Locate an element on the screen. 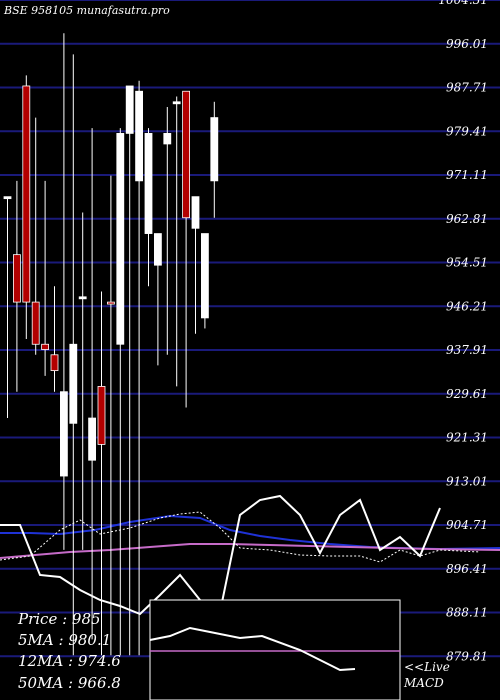 Image resolution: width=500 pixels, height=700 pixels. price-tick-label: 979.41 is located at coordinates (467, 131).